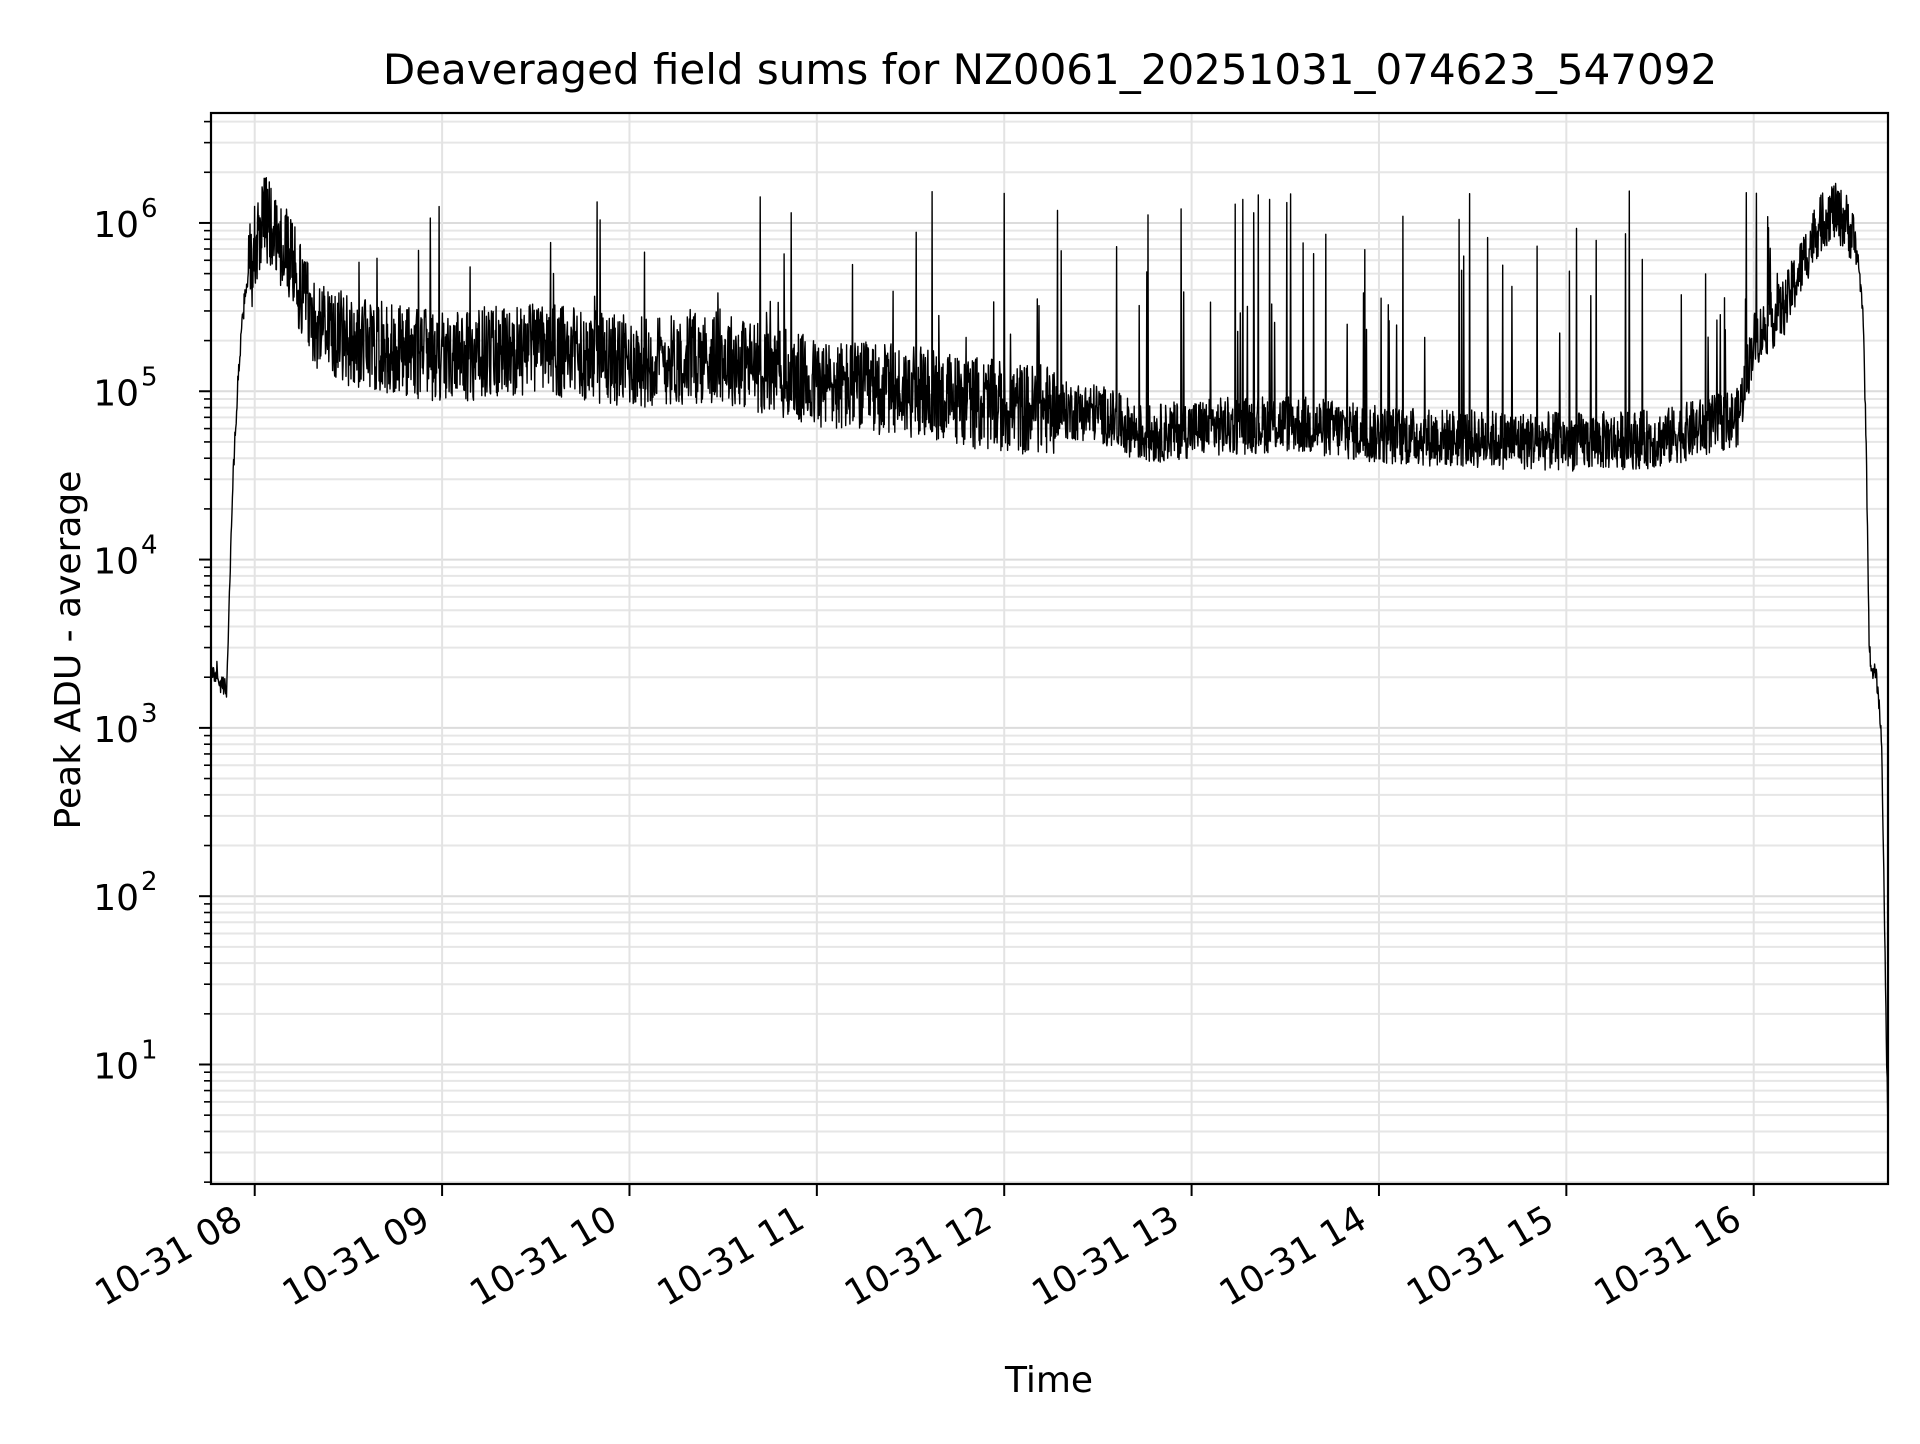 The height and width of the screenshot is (1444, 1920). Describe the element at coordinates (149, 714) in the screenshot. I see `y-tick-label-exponent: 3` at that location.